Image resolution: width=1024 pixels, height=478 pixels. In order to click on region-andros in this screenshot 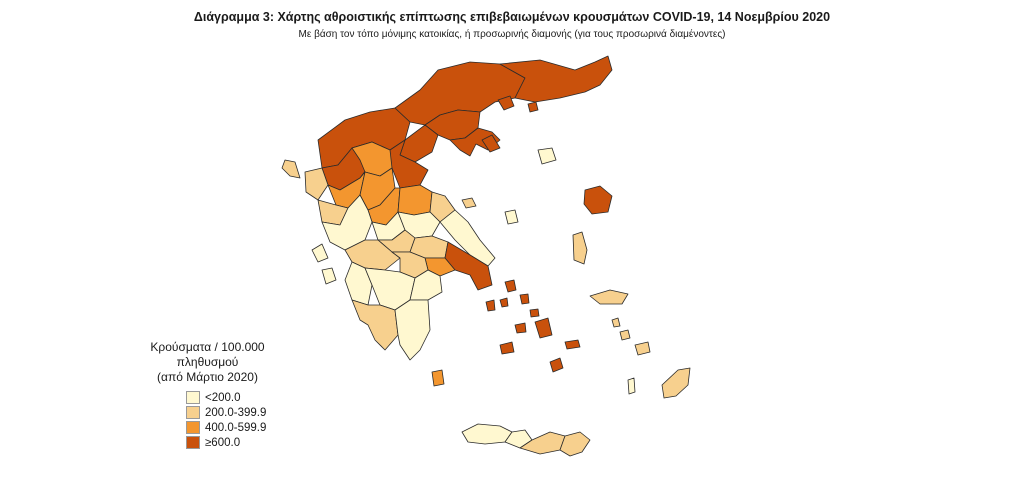, I will do `click(510, 286)`.